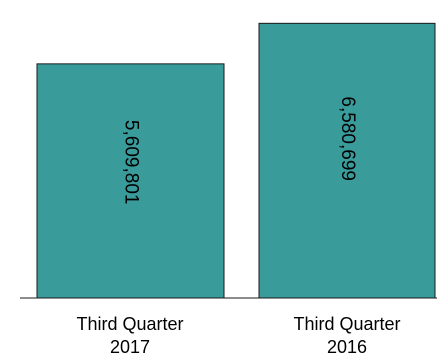 The image size is (437, 363). What do you see at coordinates (347, 347) in the screenshot?
I see `category-label-2-line-2: 2016` at bounding box center [347, 347].